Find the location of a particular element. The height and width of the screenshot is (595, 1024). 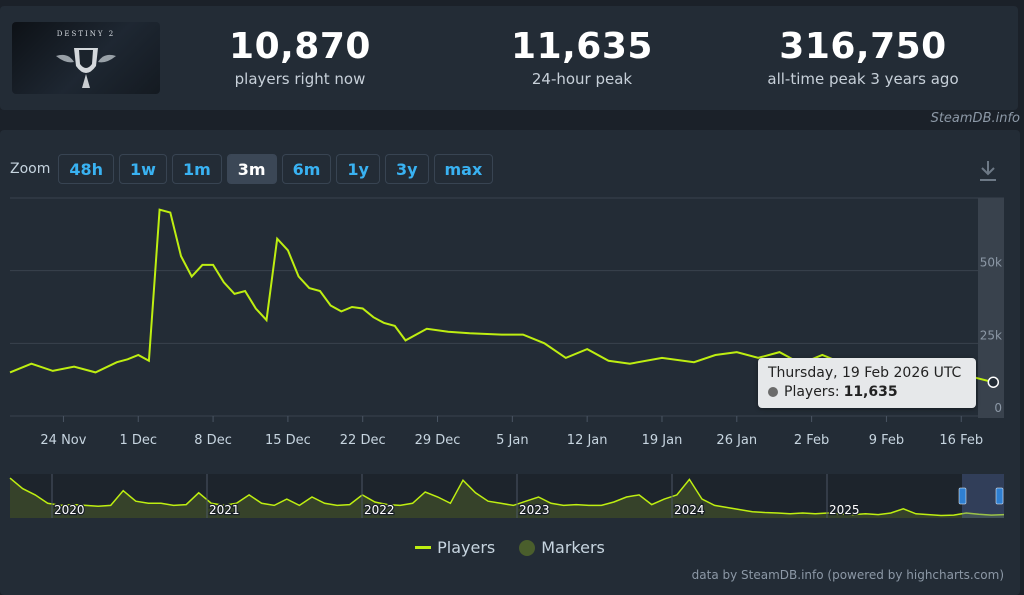

tooltip-value-row: Players: 11,635 is located at coordinates (867, 392).